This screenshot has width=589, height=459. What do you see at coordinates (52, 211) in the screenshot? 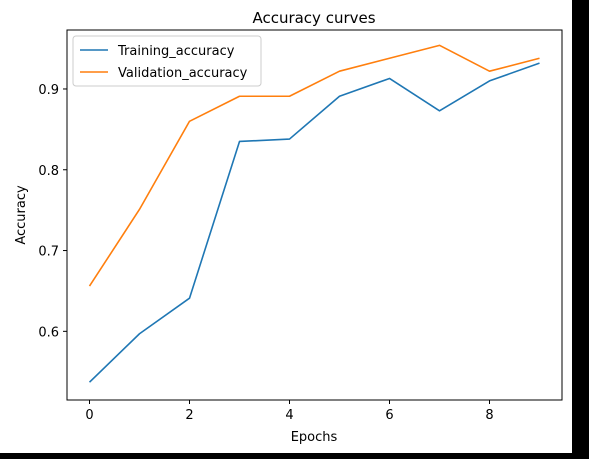
I see `y-axis-ticks: 0.6 0.7 0.8 0.9` at bounding box center [52, 211].